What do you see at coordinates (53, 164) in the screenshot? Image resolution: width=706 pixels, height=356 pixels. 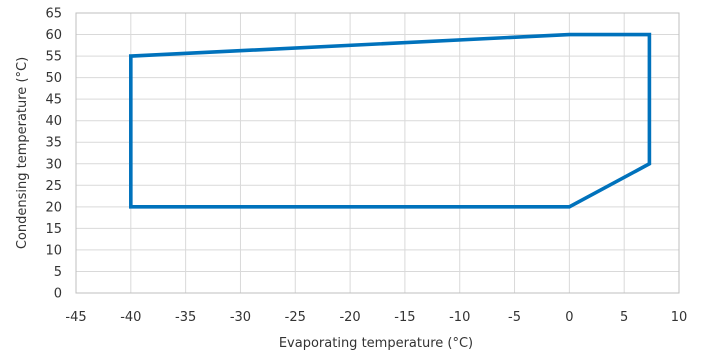 I see `y-tick-label: 30` at bounding box center [53, 164].